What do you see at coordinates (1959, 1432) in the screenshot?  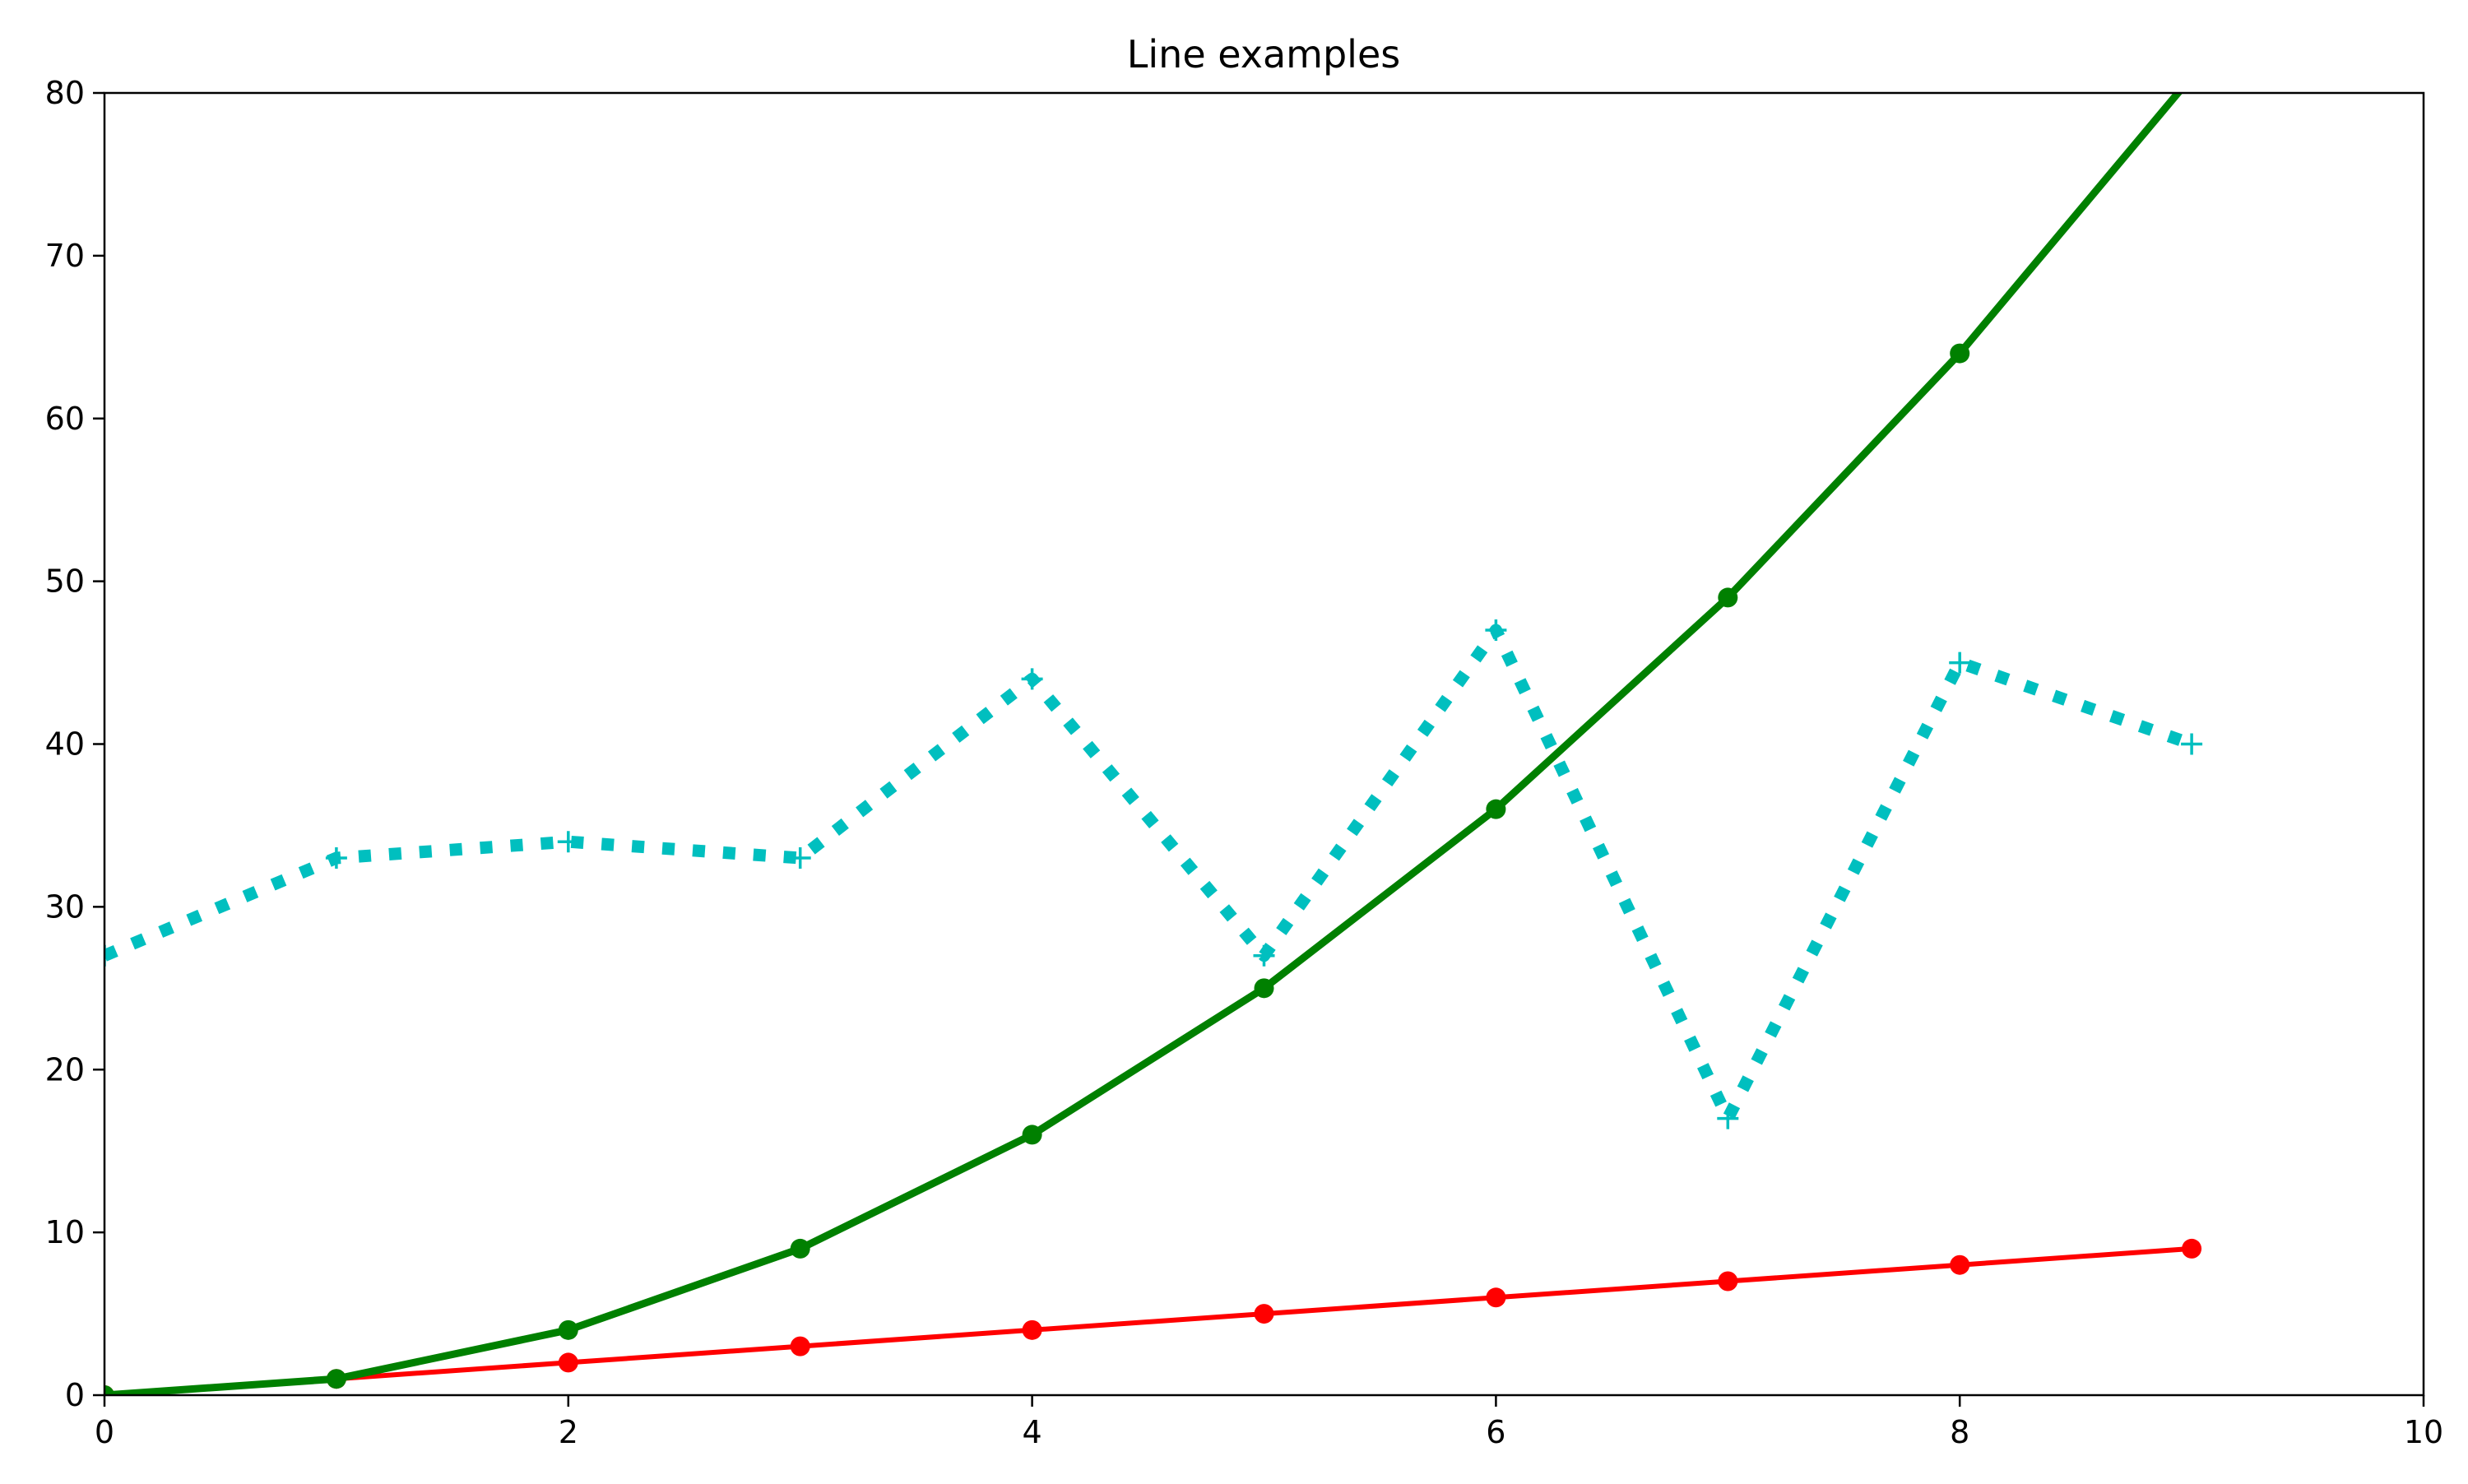 I see `x-tick-label: 8` at bounding box center [1959, 1432].